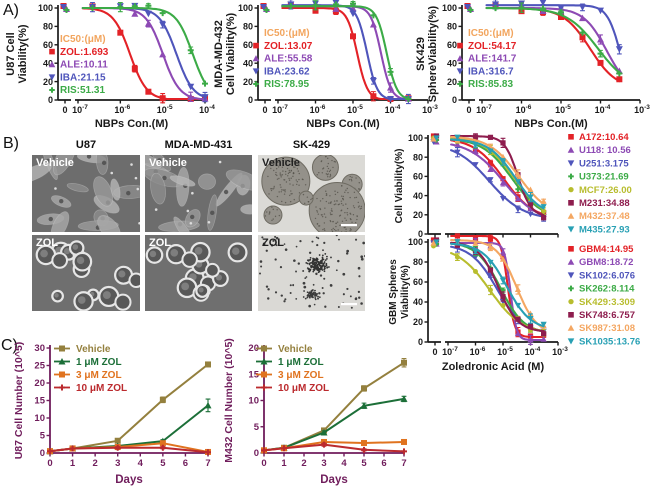 The width and height of the screenshot is (650, 486). Describe the element at coordinates (492, 46) in the screenshot. I see `svg-text: ZOL:54.17` at that location.